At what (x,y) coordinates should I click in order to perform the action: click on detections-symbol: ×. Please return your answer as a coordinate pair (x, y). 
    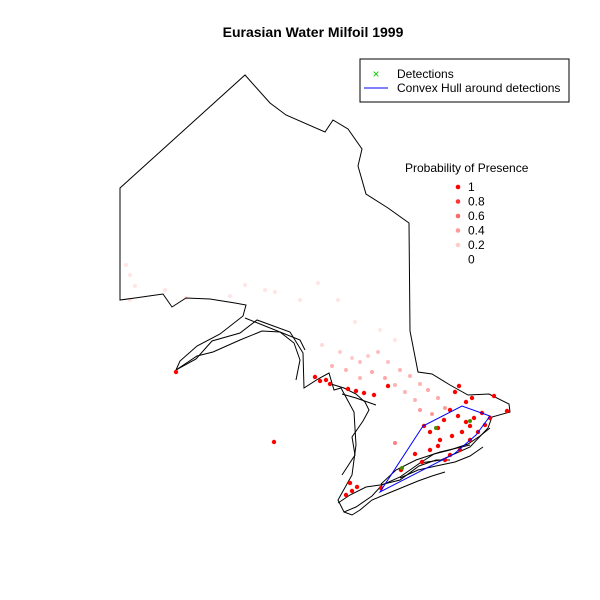
    Looking at the image, I should click on (375, 74).